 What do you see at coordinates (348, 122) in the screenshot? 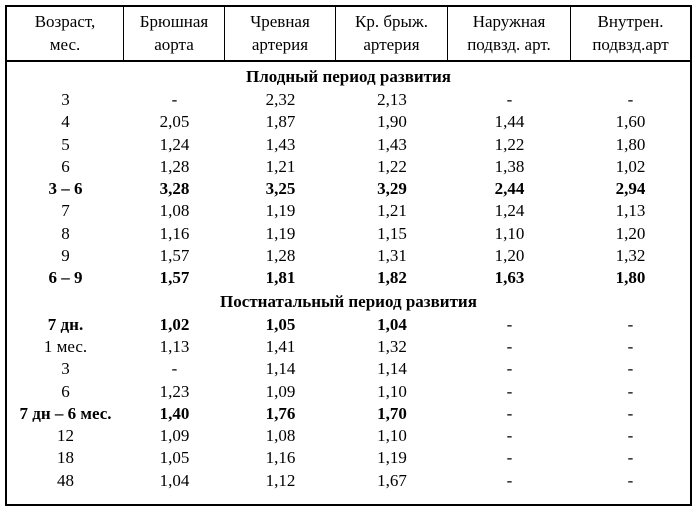
I see `table-row: 4 2,05 1,87 1,90 1,44 1,60` at bounding box center [348, 122].